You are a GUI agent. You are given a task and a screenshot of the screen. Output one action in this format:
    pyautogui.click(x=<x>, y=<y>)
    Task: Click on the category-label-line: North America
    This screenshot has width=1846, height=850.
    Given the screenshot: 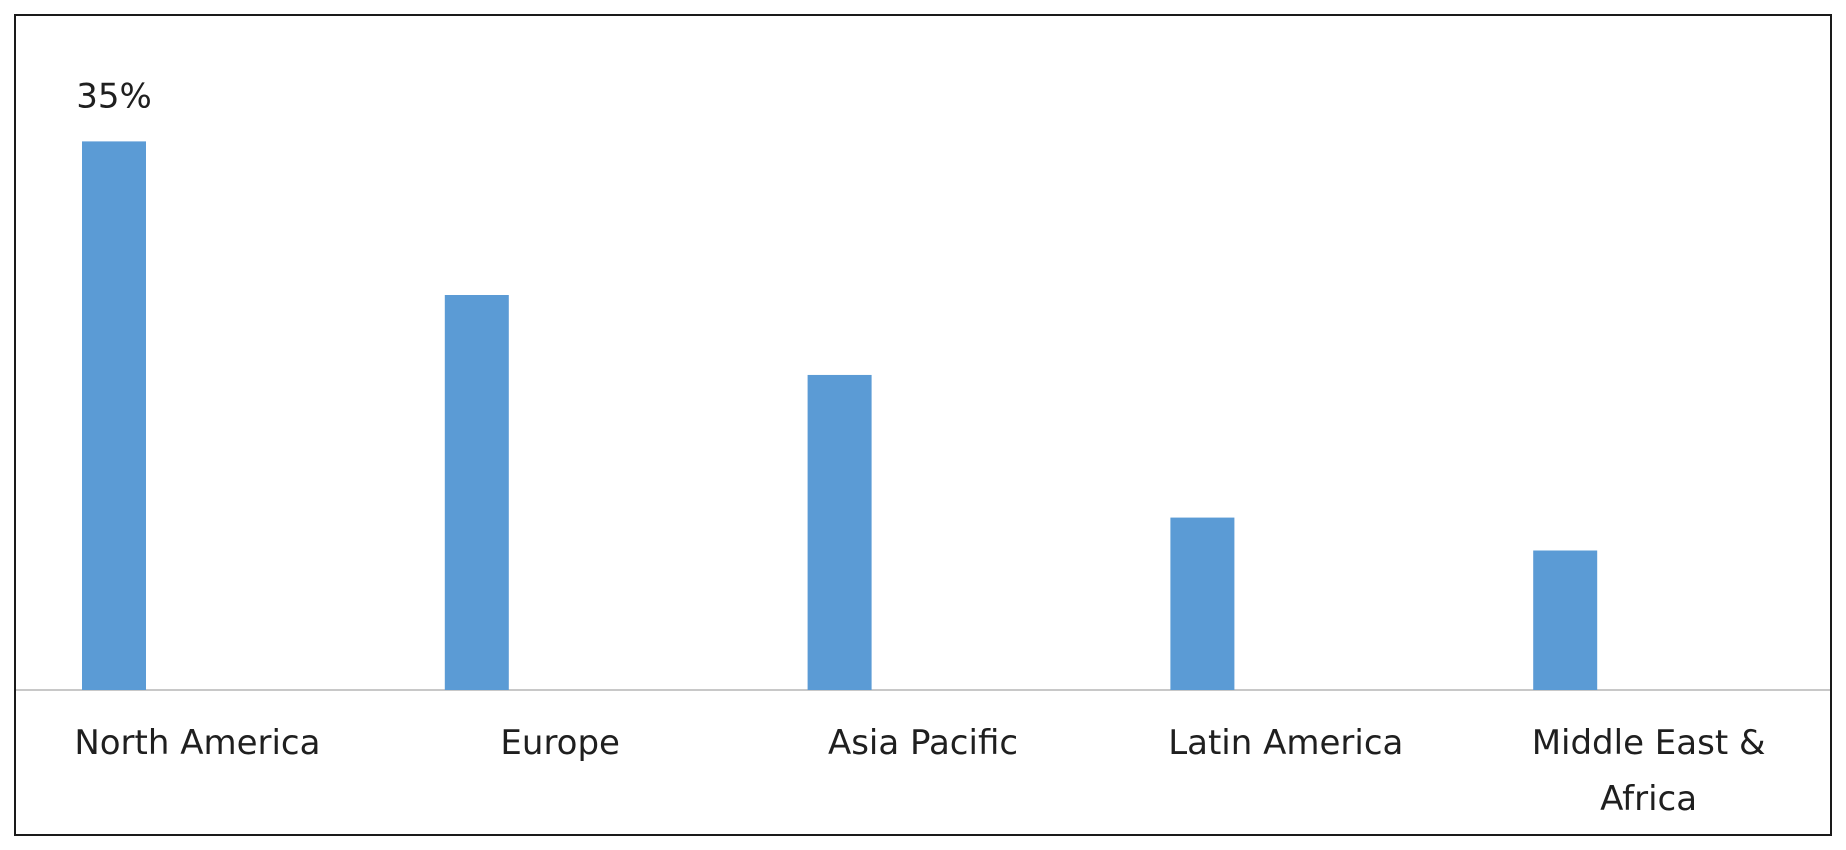 What is the action you would take?
    pyautogui.click(x=197, y=743)
    